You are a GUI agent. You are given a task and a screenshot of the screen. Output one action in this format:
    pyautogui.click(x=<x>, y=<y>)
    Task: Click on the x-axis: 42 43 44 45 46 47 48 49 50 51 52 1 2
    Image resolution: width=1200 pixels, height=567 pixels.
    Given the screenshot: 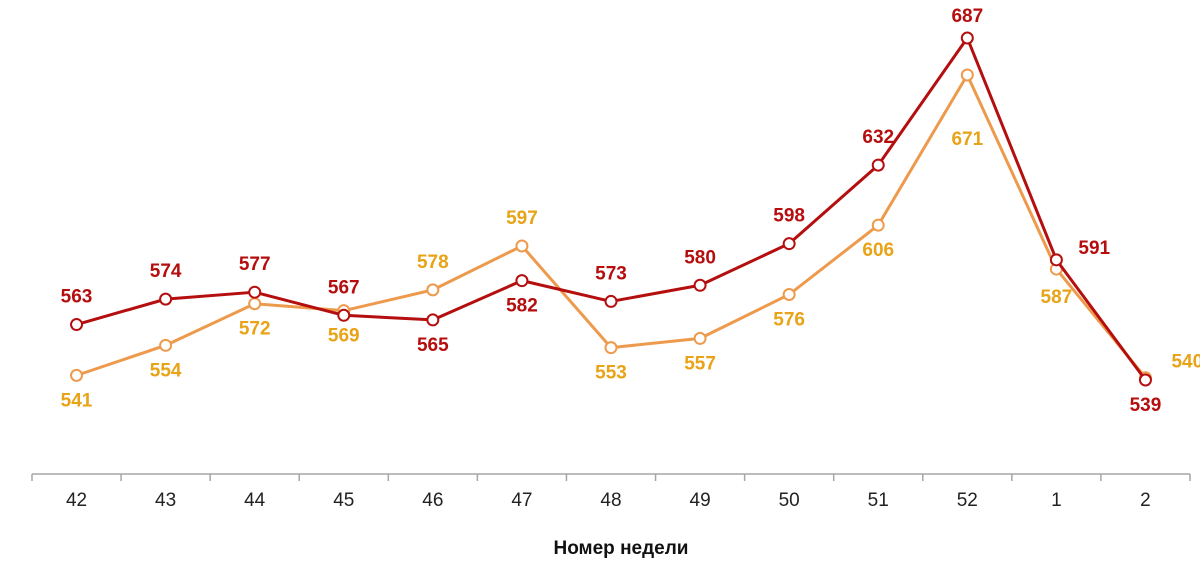 What is the action you would take?
    pyautogui.click(x=611, y=492)
    